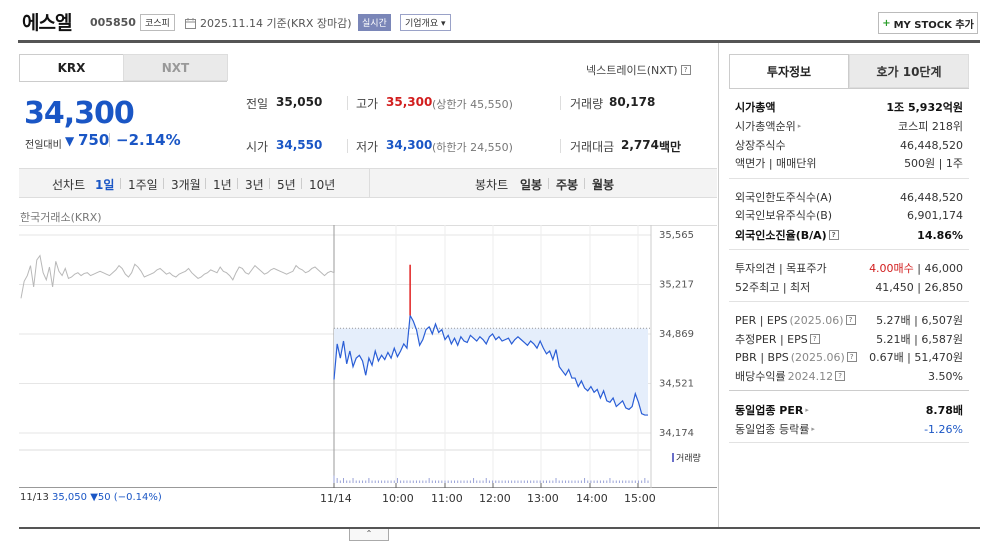 The image size is (998, 545). I want to click on current-price: 34,300, so click(79, 113).